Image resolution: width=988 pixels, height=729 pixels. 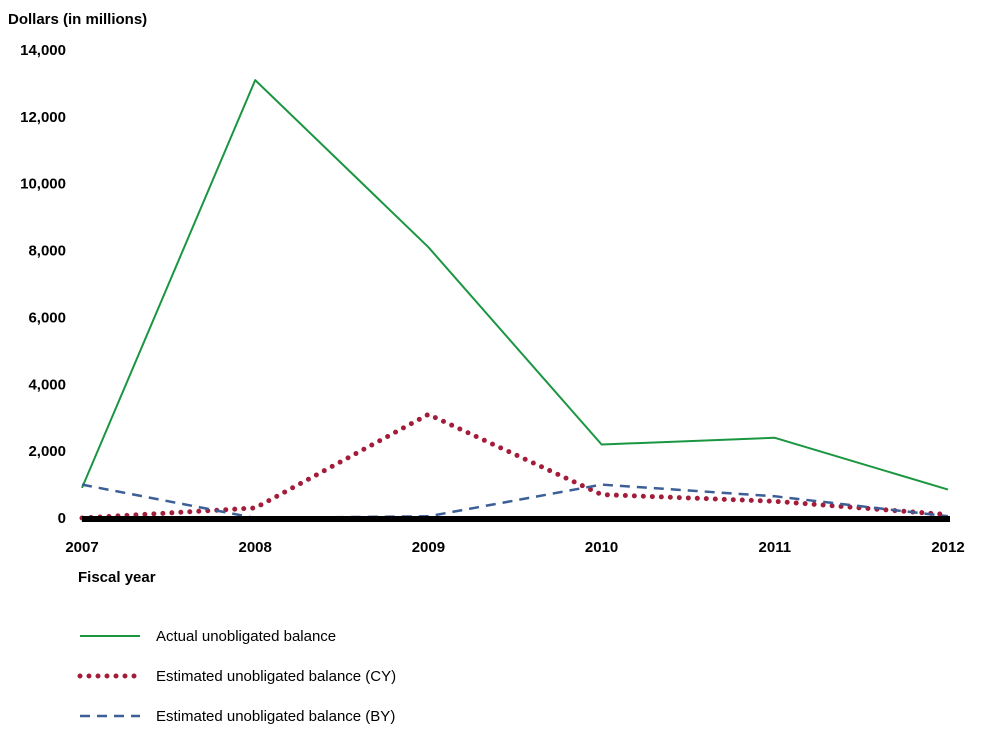 I want to click on y-axis-title: Dollars (in millions), so click(x=77, y=19).